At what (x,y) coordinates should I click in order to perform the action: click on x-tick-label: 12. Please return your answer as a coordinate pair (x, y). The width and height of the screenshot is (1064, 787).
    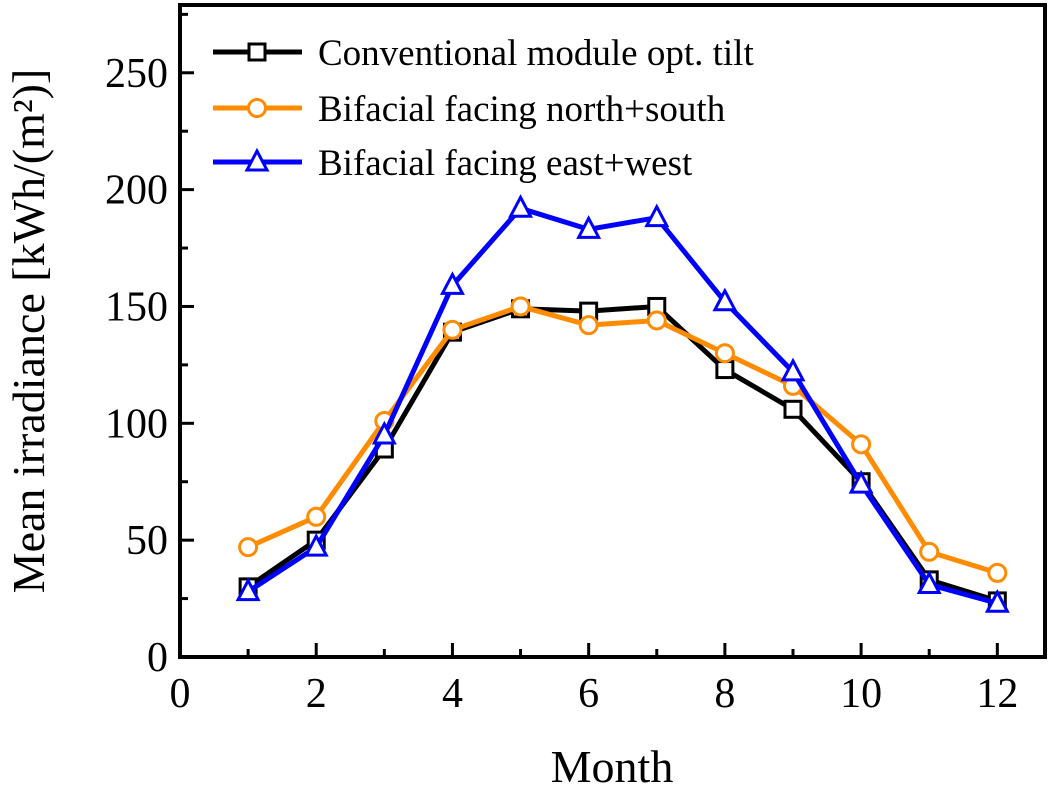
    Looking at the image, I should click on (997, 694).